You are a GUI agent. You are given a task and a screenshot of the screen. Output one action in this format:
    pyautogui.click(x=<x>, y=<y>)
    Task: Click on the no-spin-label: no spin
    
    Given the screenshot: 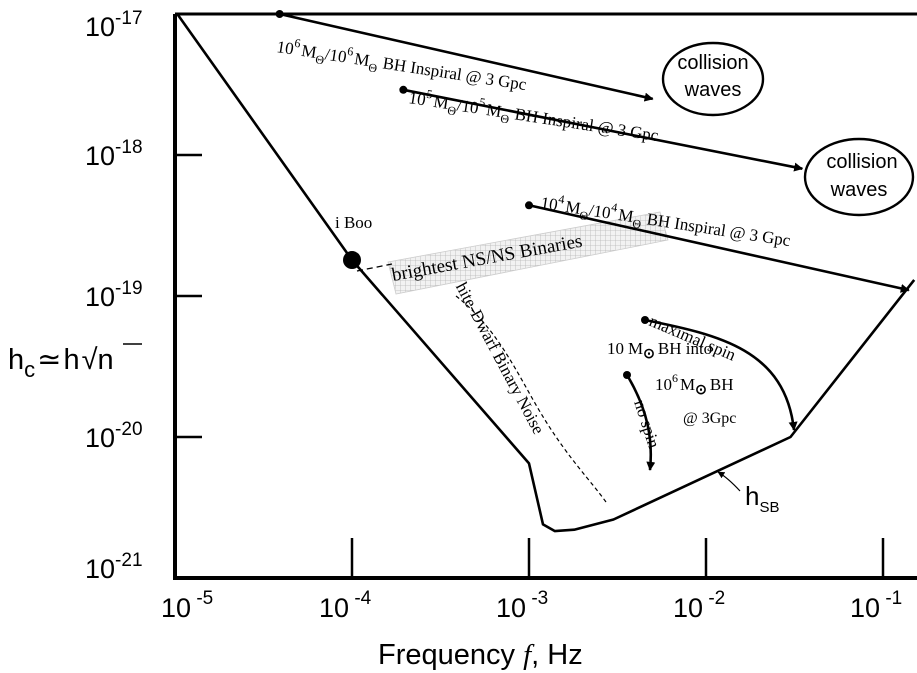 What is the action you would take?
    pyautogui.click(x=647, y=424)
    